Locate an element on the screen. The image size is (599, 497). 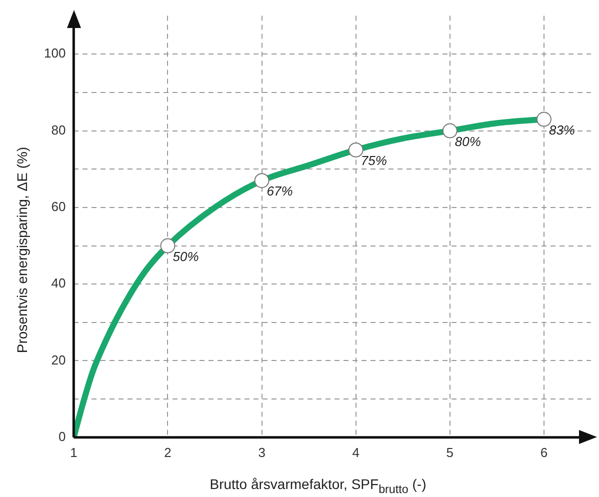
x-tick-label: 1 is located at coordinates (74, 452).